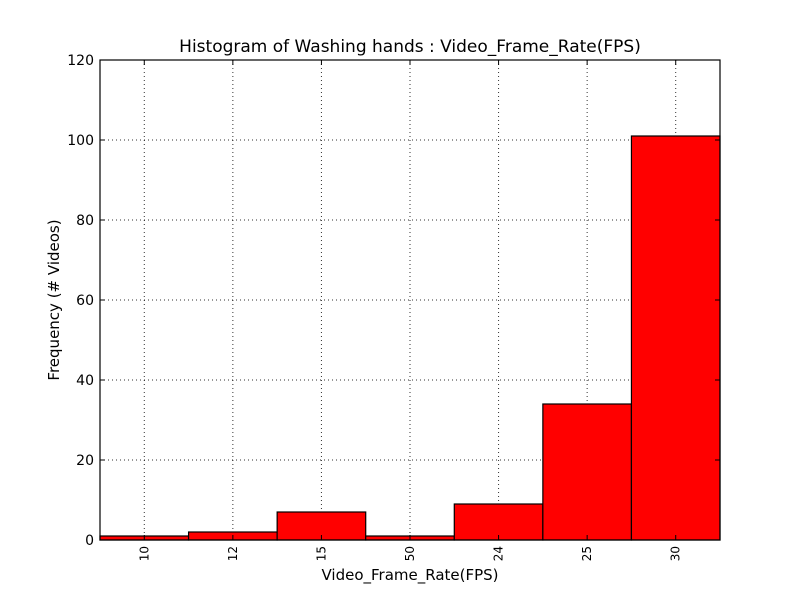  What do you see at coordinates (85, 381) in the screenshot?
I see `y-tick-label: 40` at bounding box center [85, 381].